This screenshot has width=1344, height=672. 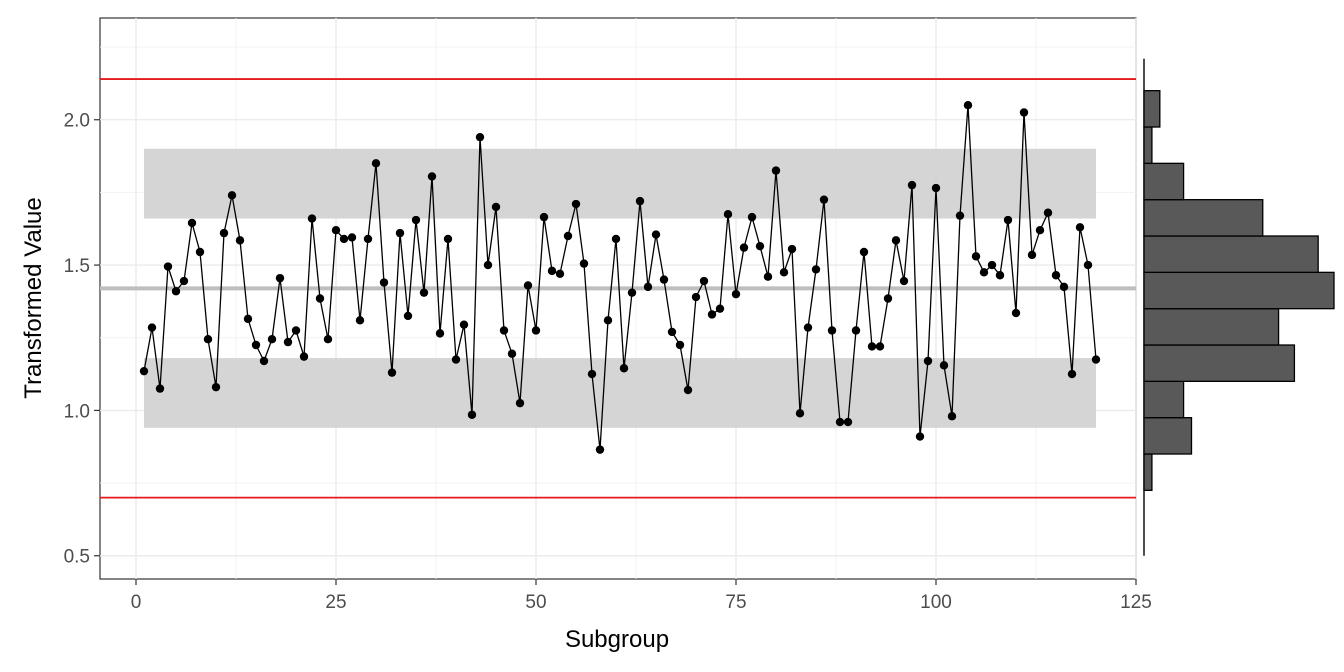 I want to click on x-tick-label: 125, so click(x=1136, y=602).